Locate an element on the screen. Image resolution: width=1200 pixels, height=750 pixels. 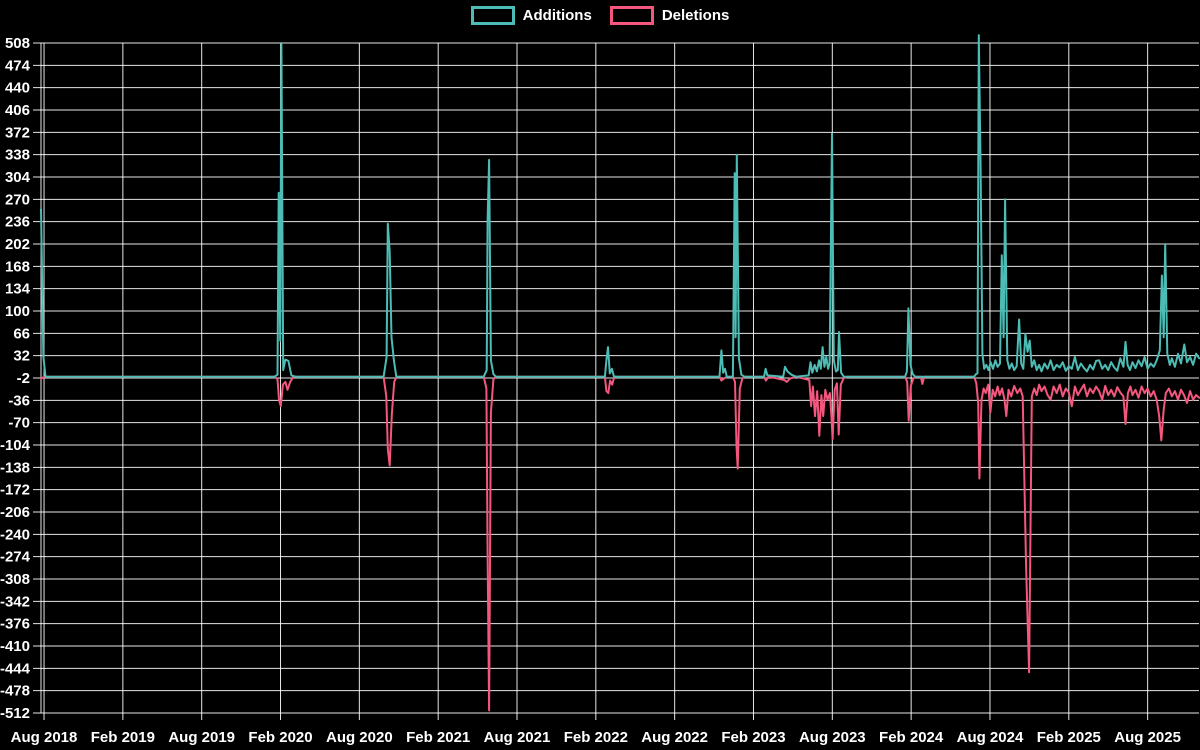
x-tick-label: Feb 2025 is located at coordinates (1069, 737).